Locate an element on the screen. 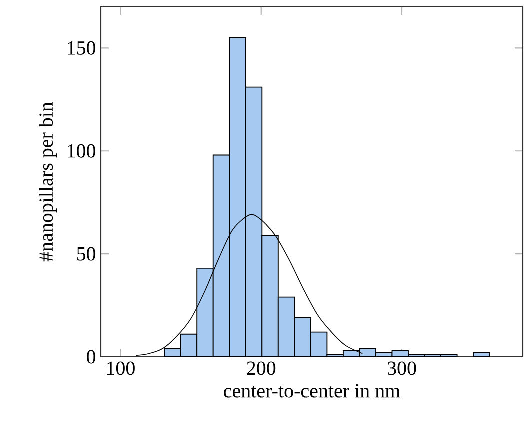 This screenshot has height=426, width=525. x-tick-label: 300 is located at coordinates (402, 369).